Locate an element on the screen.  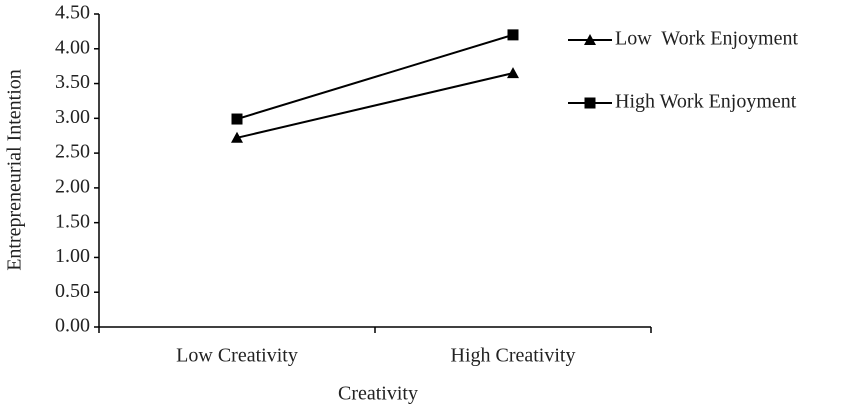
legend-label: High Work Enjoyment is located at coordinates (706, 102).